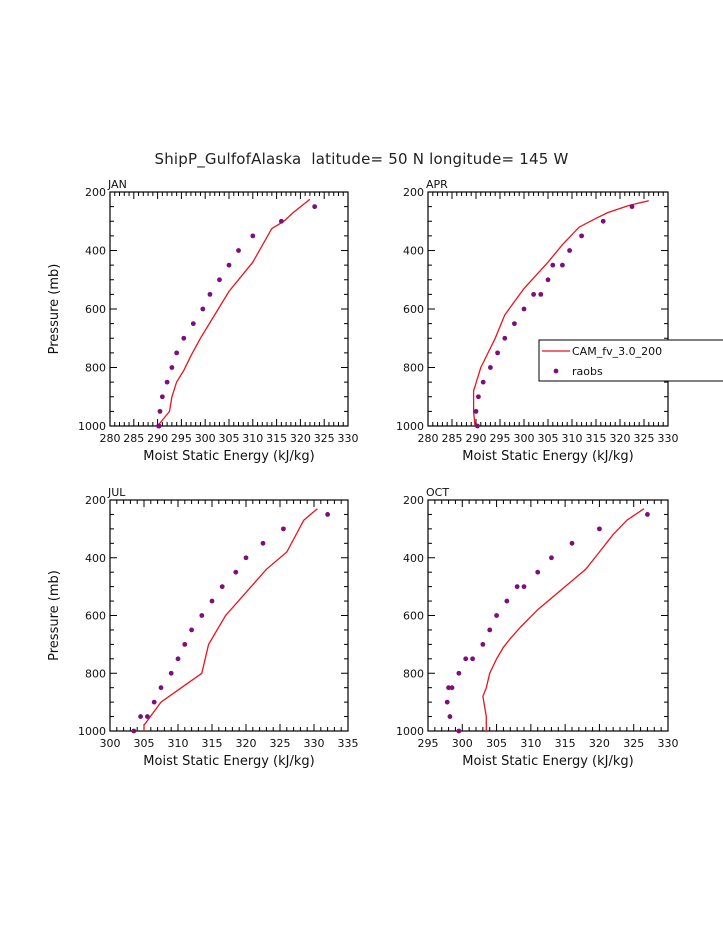 Image resolution: width=723 pixels, height=935 pixels. What do you see at coordinates (348, 743) in the screenshot?
I see `x-tick-label: 335` at bounding box center [348, 743].